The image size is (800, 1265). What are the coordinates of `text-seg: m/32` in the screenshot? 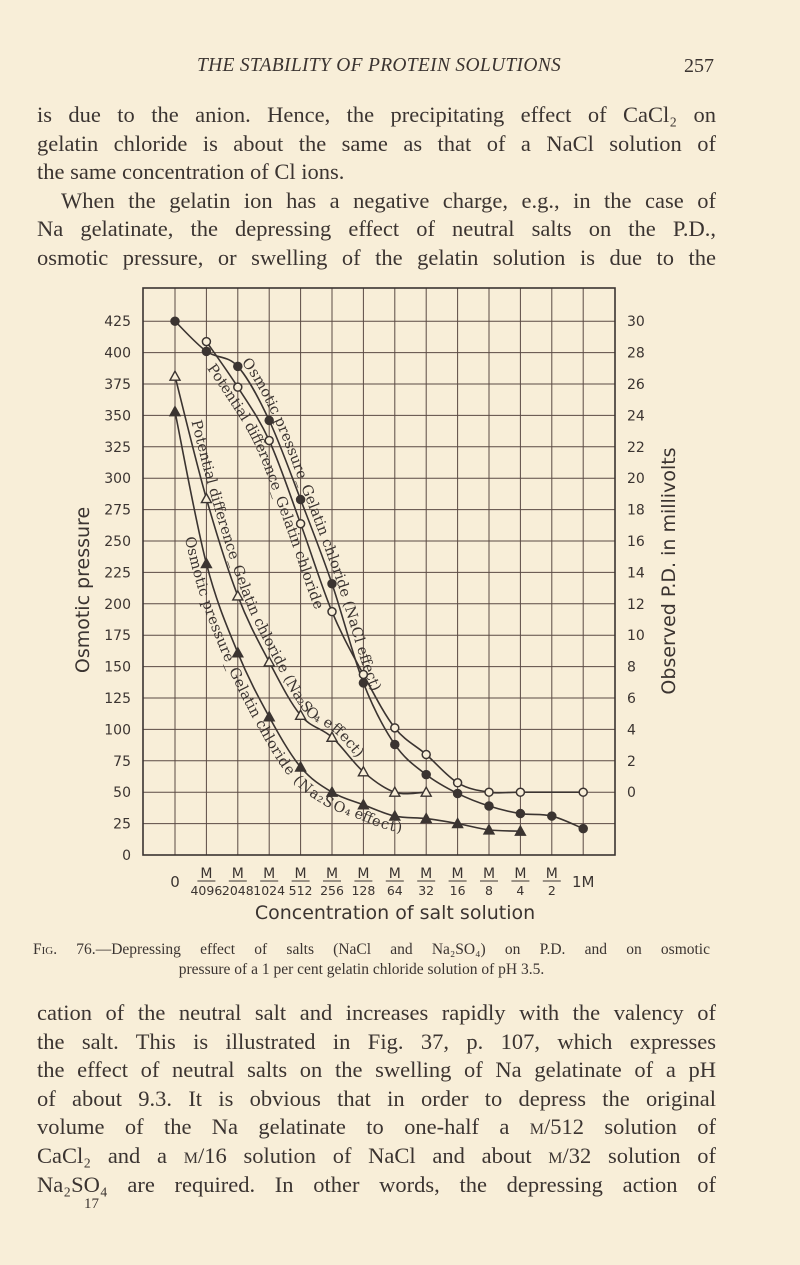 It's located at (570, 1155).